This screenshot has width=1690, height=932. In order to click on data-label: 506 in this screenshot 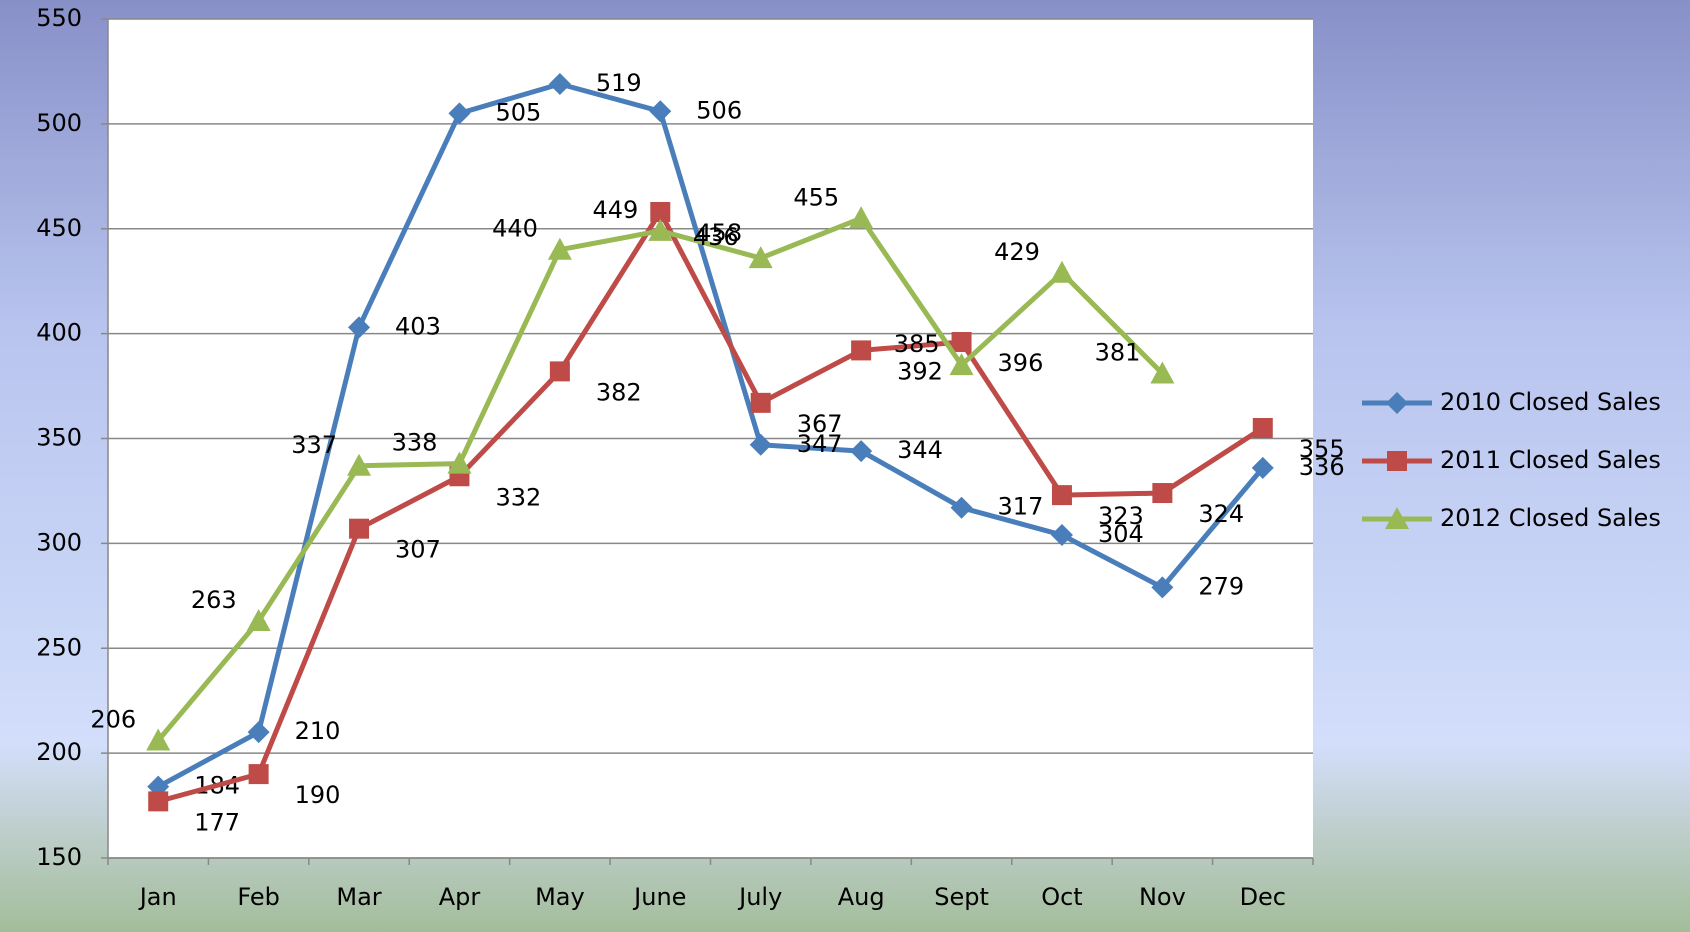, I will do `click(719, 110)`.